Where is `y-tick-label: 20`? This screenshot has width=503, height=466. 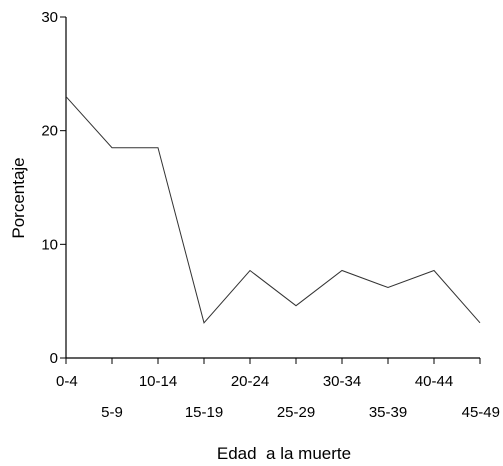 y-tick-label: 20 is located at coordinates (49, 131).